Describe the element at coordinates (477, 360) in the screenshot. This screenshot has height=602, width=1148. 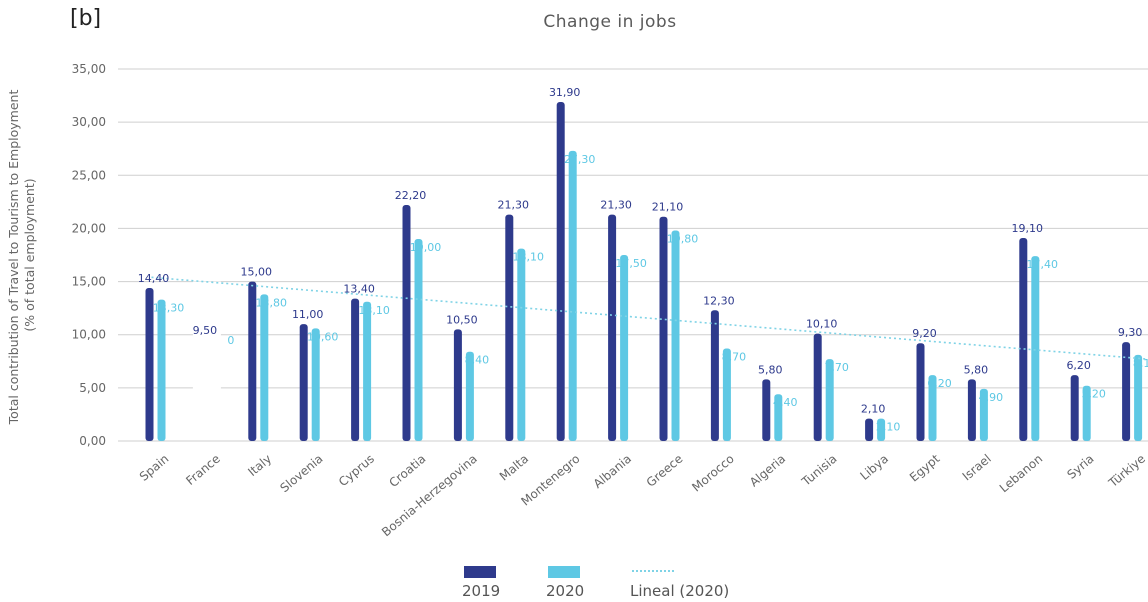
I see `data-label-2020: 8,40` at that location.